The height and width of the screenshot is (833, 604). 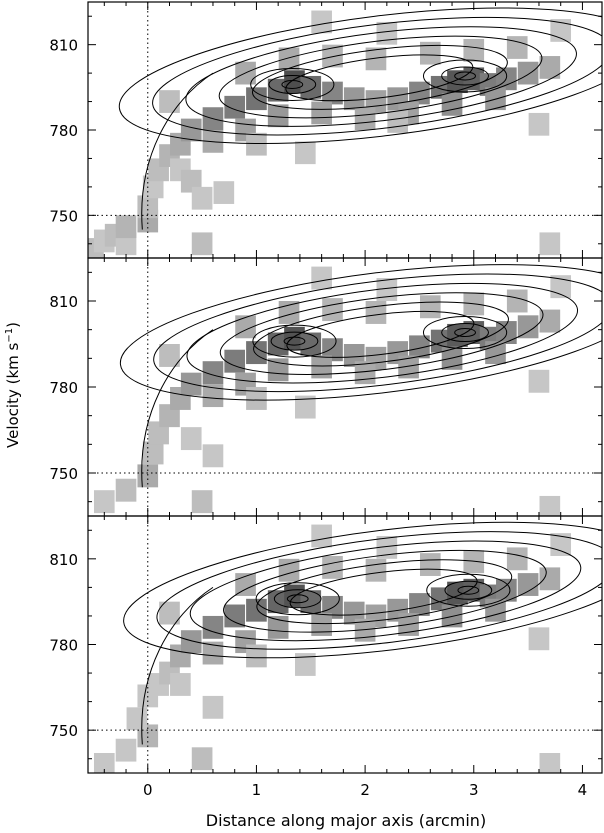 I want to click on y-axis-label: Velocity (km s−1), so click(x=13, y=385).